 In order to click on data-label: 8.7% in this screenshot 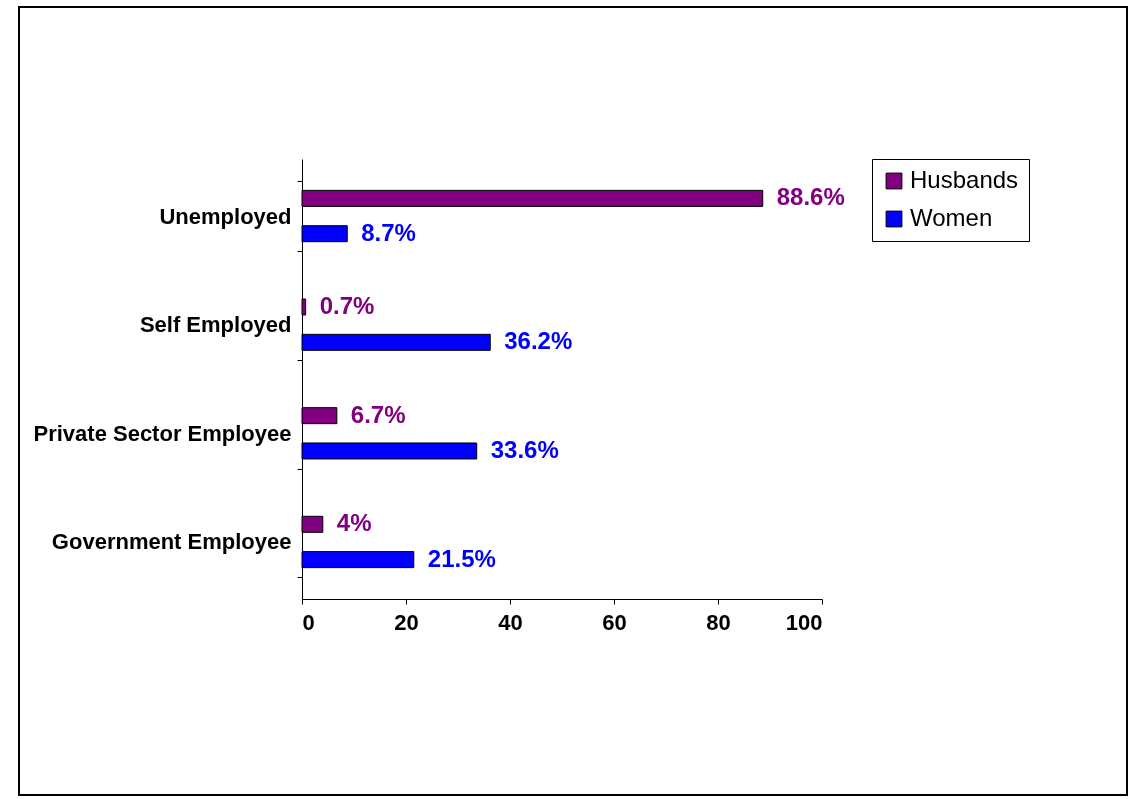, I will do `click(388, 232)`.